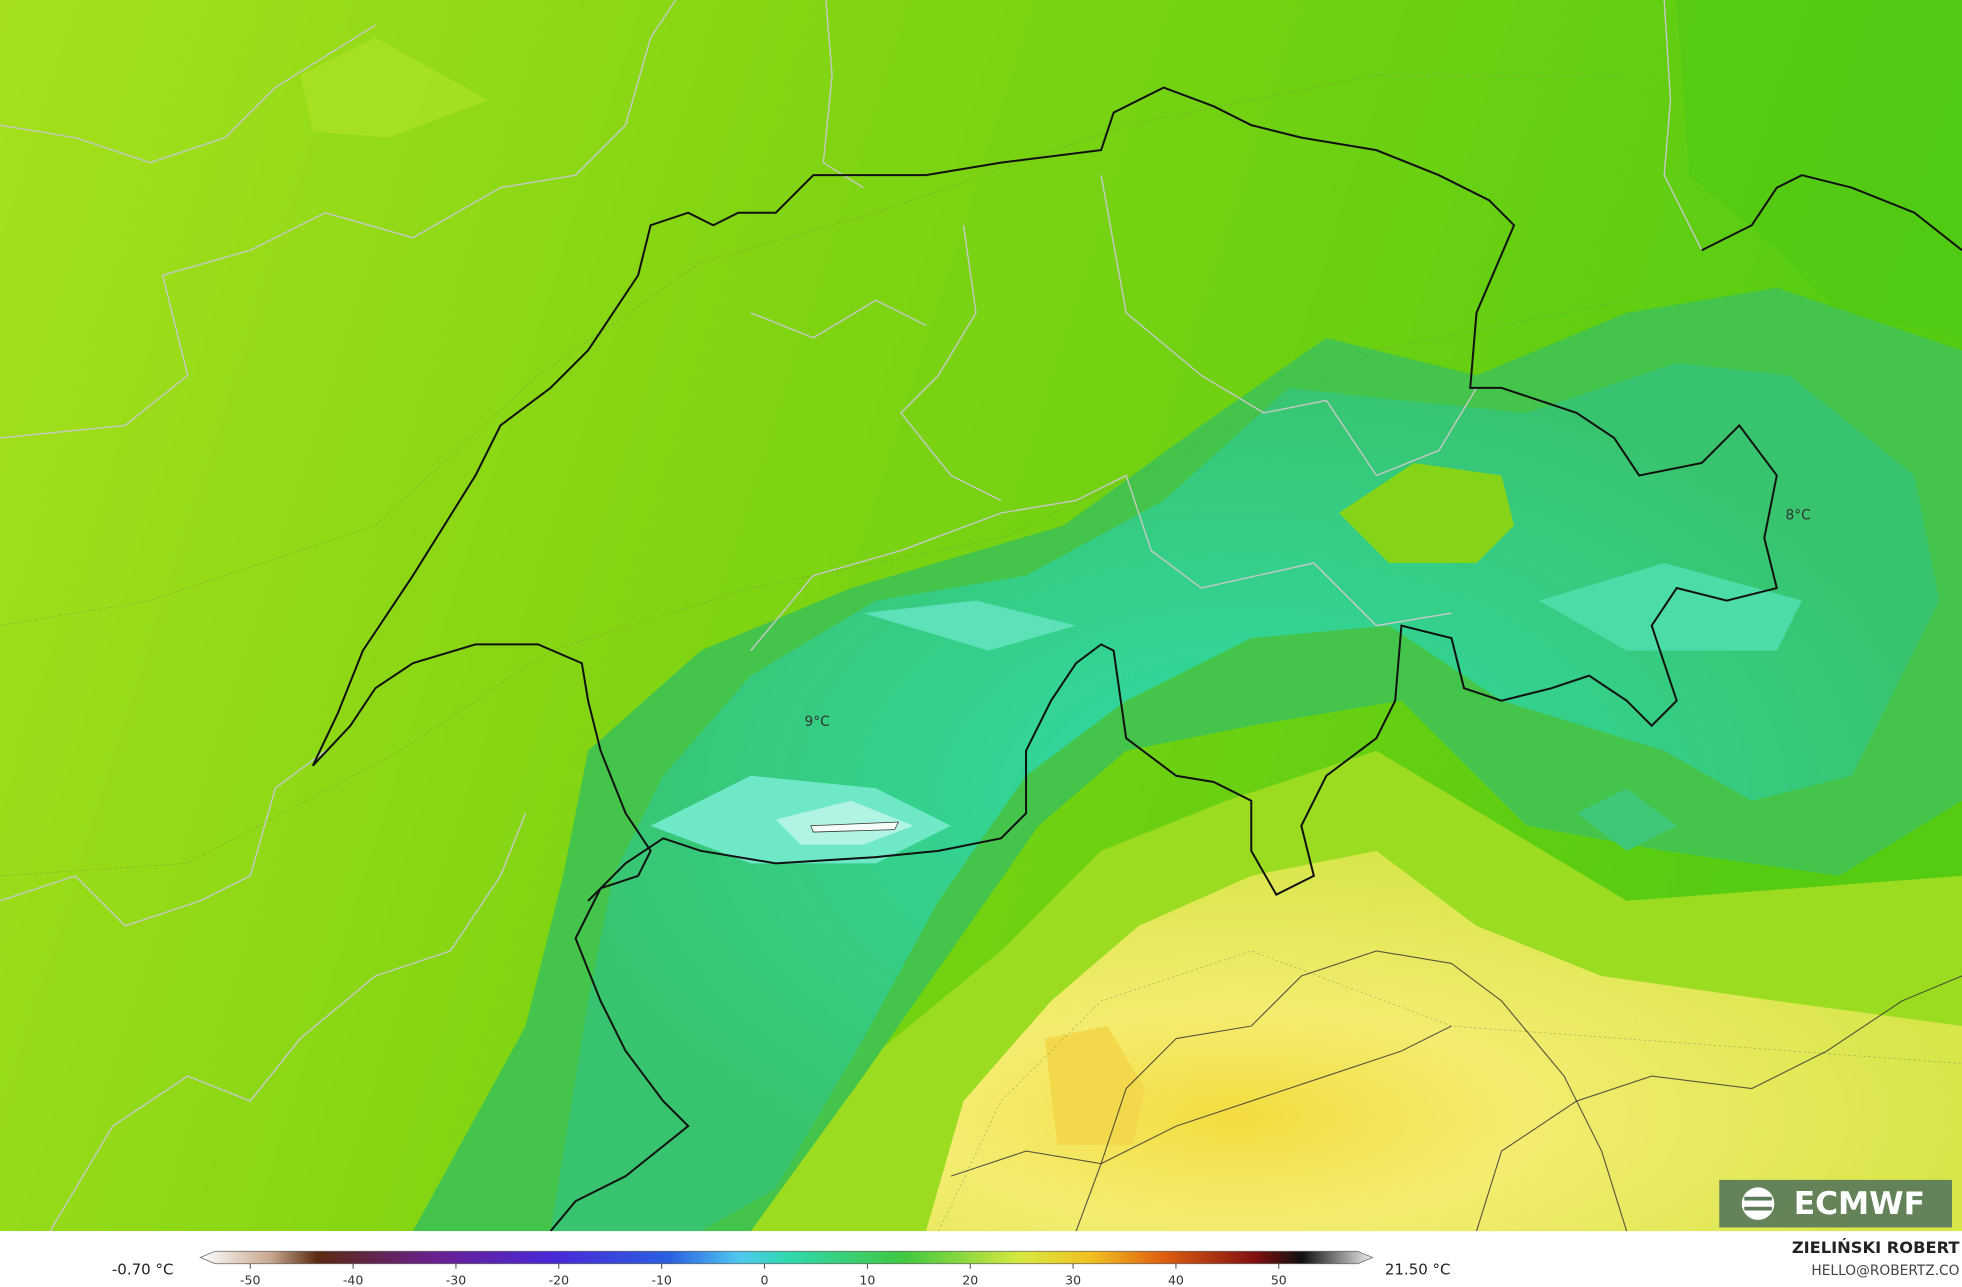 This screenshot has height=1287, width=1962. I want to click on colorbar, so click(786, 1257).